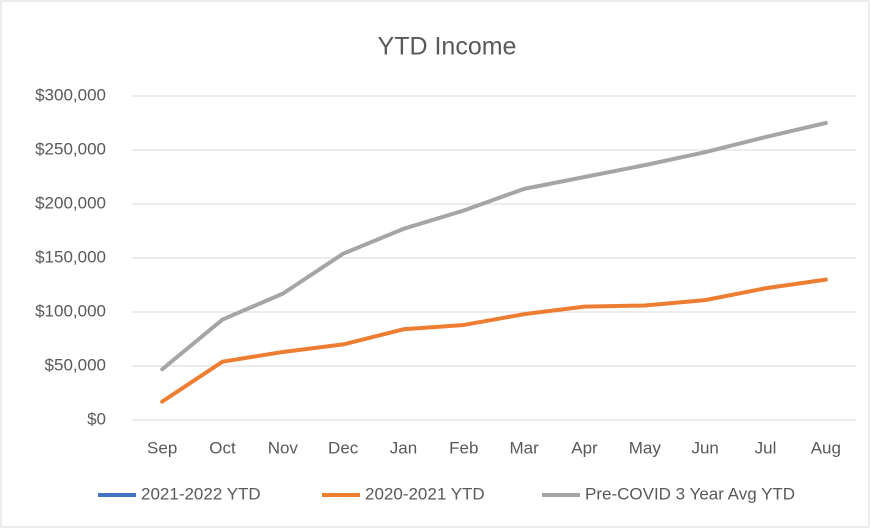 The height and width of the screenshot is (529, 871). I want to click on y-tick-label: $200,000, so click(70, 202).